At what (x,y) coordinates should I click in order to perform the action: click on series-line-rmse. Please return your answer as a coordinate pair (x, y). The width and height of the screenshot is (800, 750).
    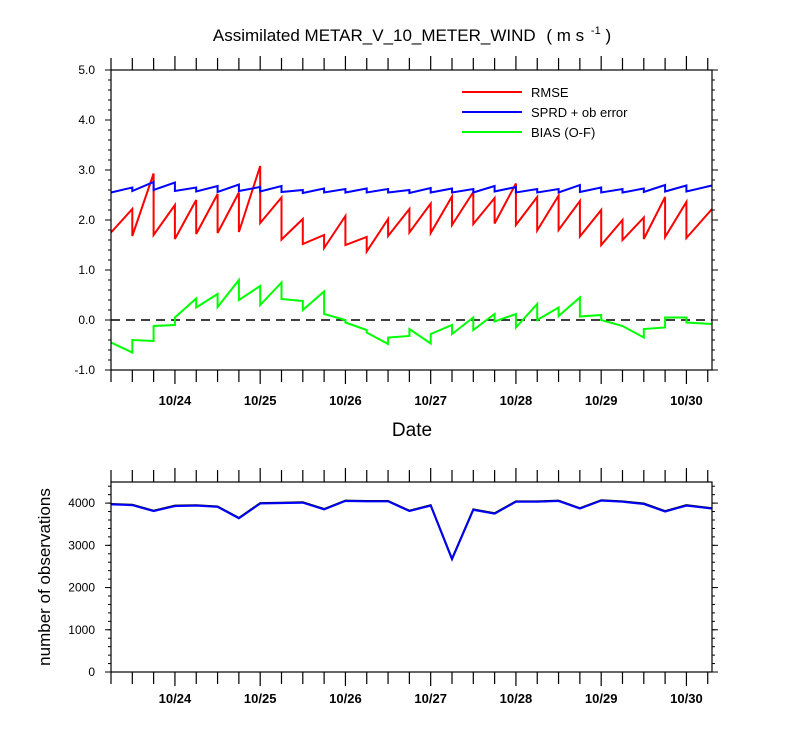
    Looking at the image, I should click on (411, 210).